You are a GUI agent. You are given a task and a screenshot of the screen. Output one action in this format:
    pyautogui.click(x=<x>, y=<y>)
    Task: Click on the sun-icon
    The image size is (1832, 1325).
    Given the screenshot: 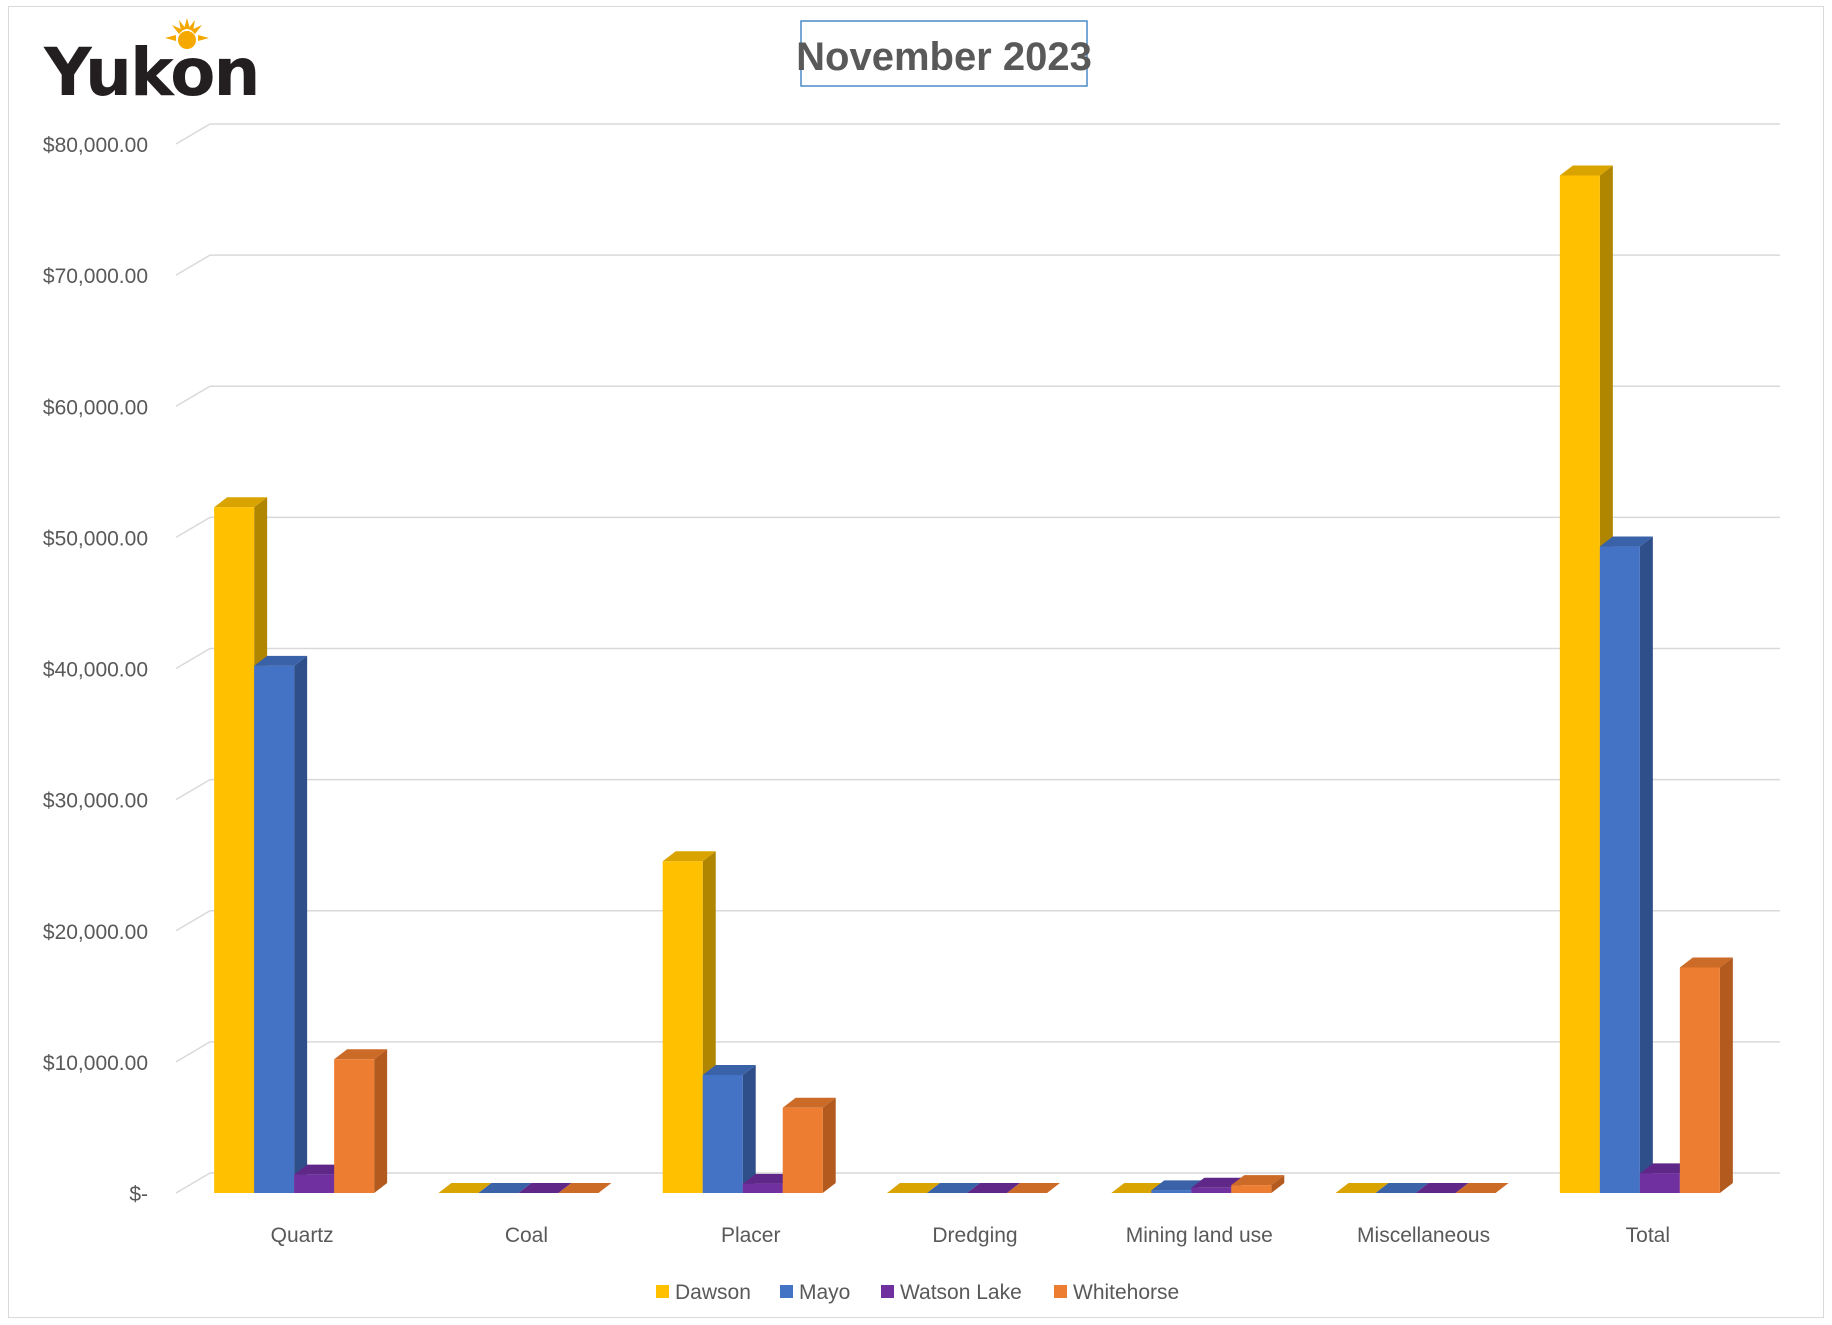 What is the action you would take?
    pyautogui.click(x=187, y=33)
    